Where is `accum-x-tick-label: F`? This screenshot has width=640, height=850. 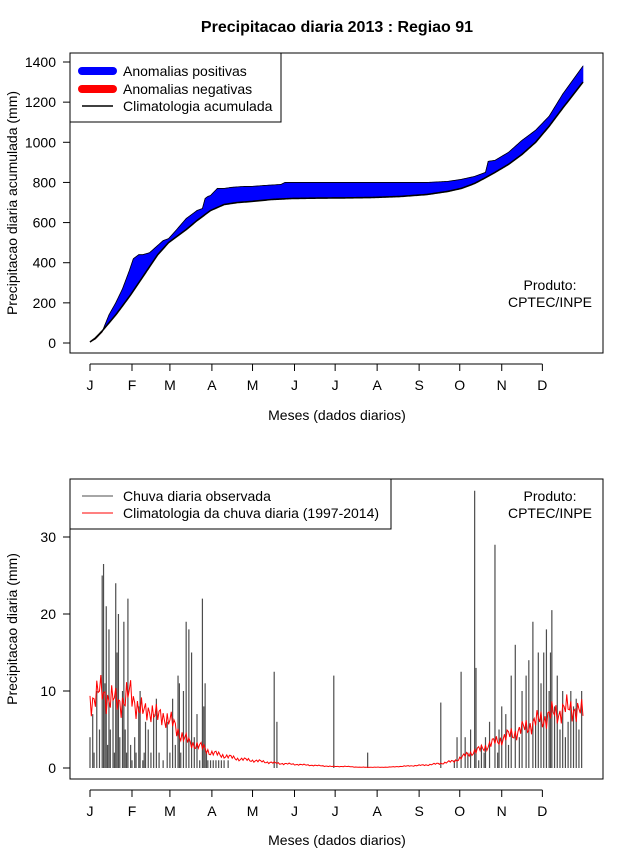
accum-x-tick-label: F is located at coordinates (132, 385).